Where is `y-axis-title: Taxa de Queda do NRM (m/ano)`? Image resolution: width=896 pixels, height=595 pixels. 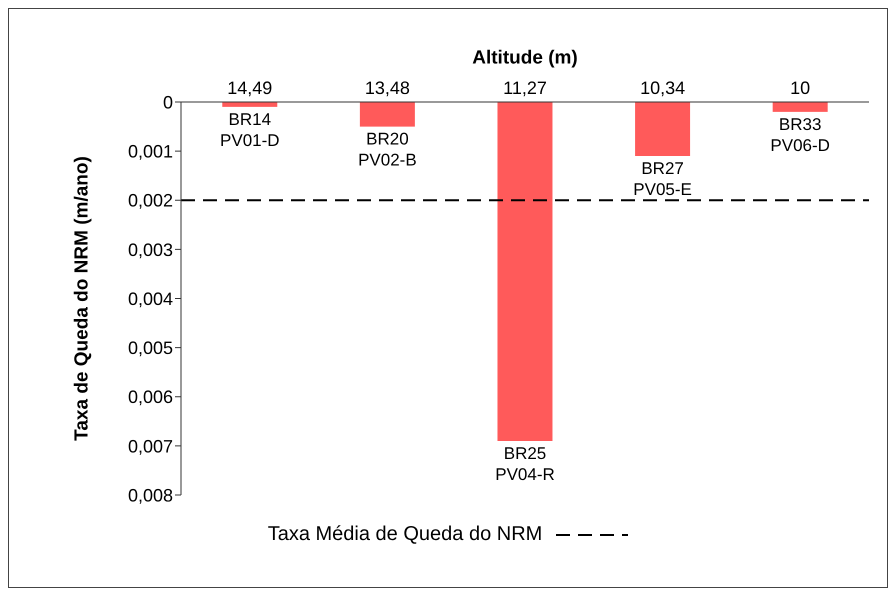
y-axis-title: Taxa de Queda do NRM (m/ano) is located at coordinates (82, 298).